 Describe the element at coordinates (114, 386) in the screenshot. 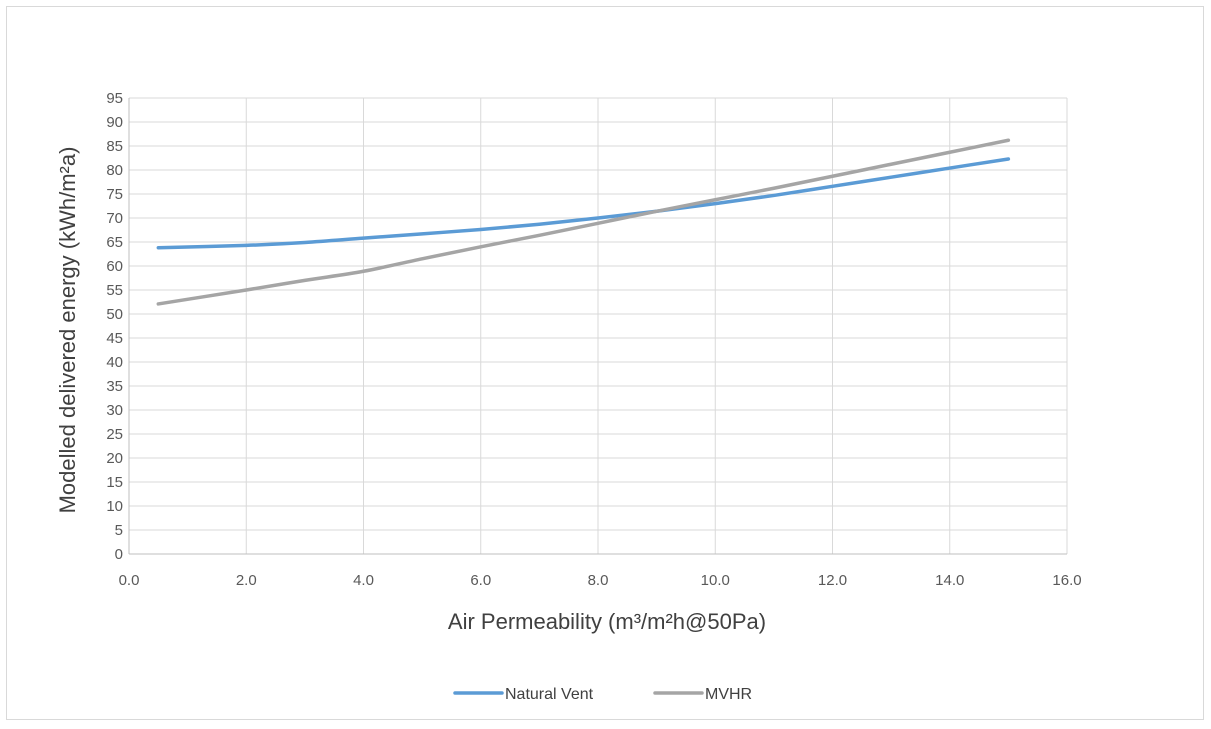

I see `y-tick-label: 35` at that location.